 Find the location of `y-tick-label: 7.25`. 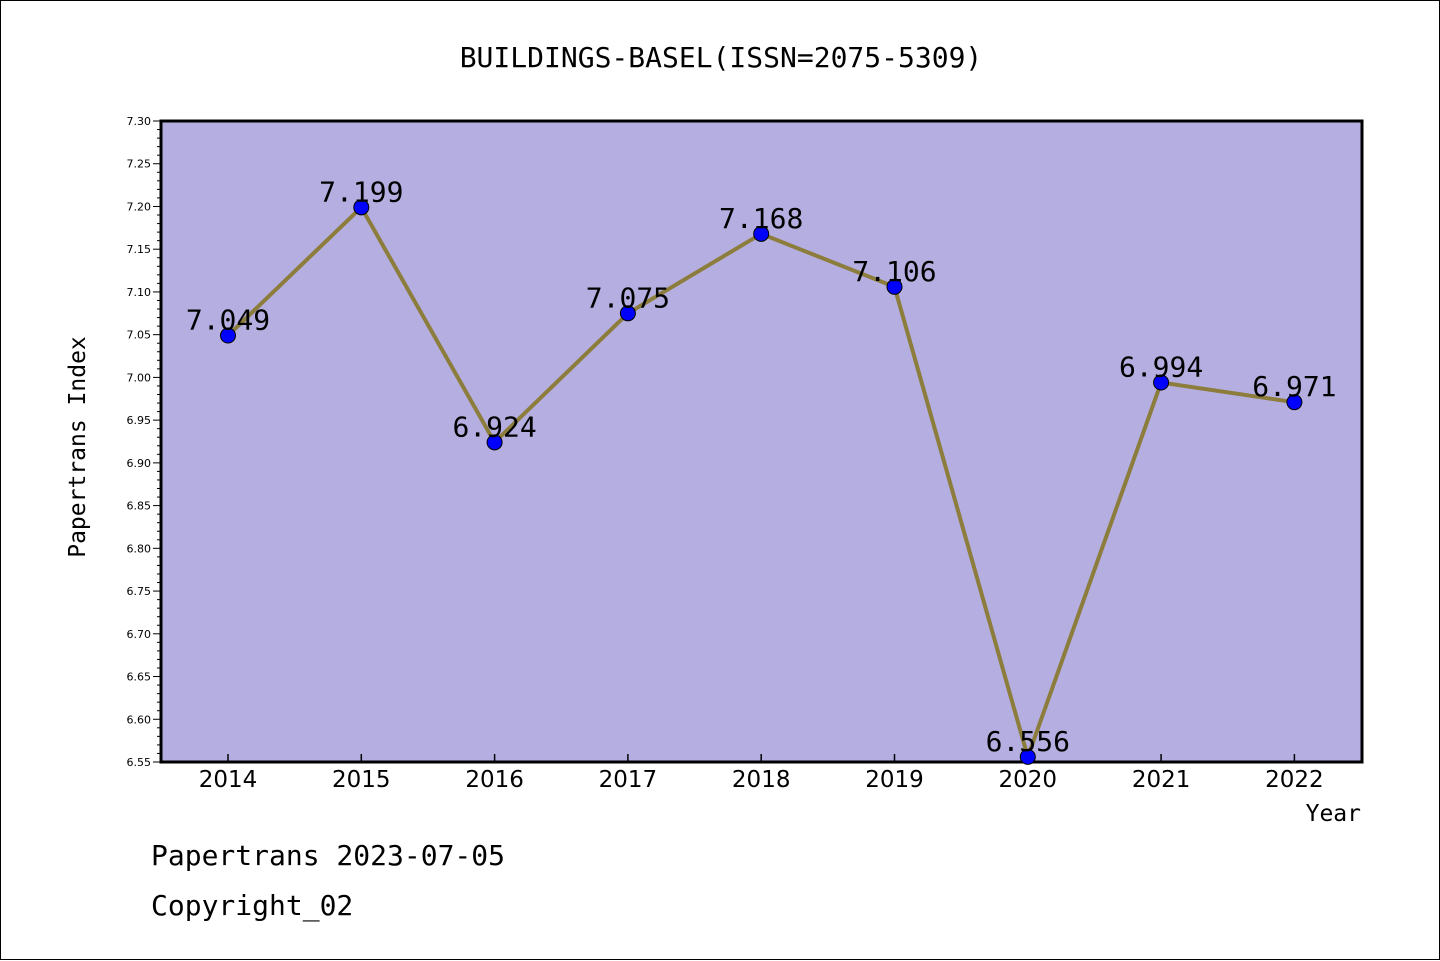

y-tick-label: 7.25 is located at coordinates (139, 164).